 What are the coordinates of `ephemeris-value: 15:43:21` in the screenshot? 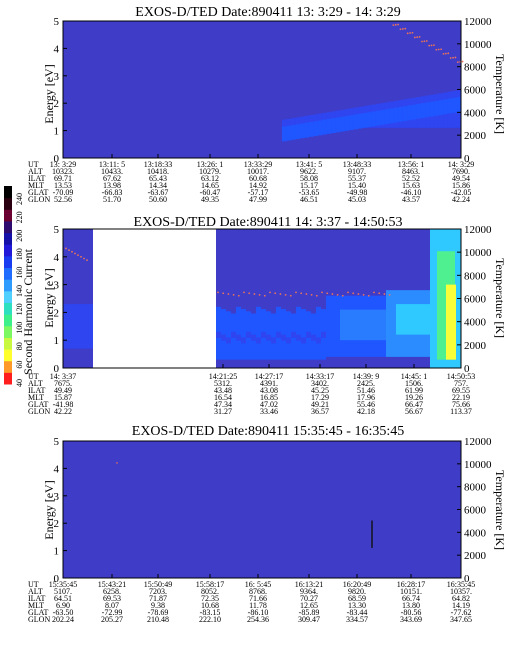 It's located at (112, 584).